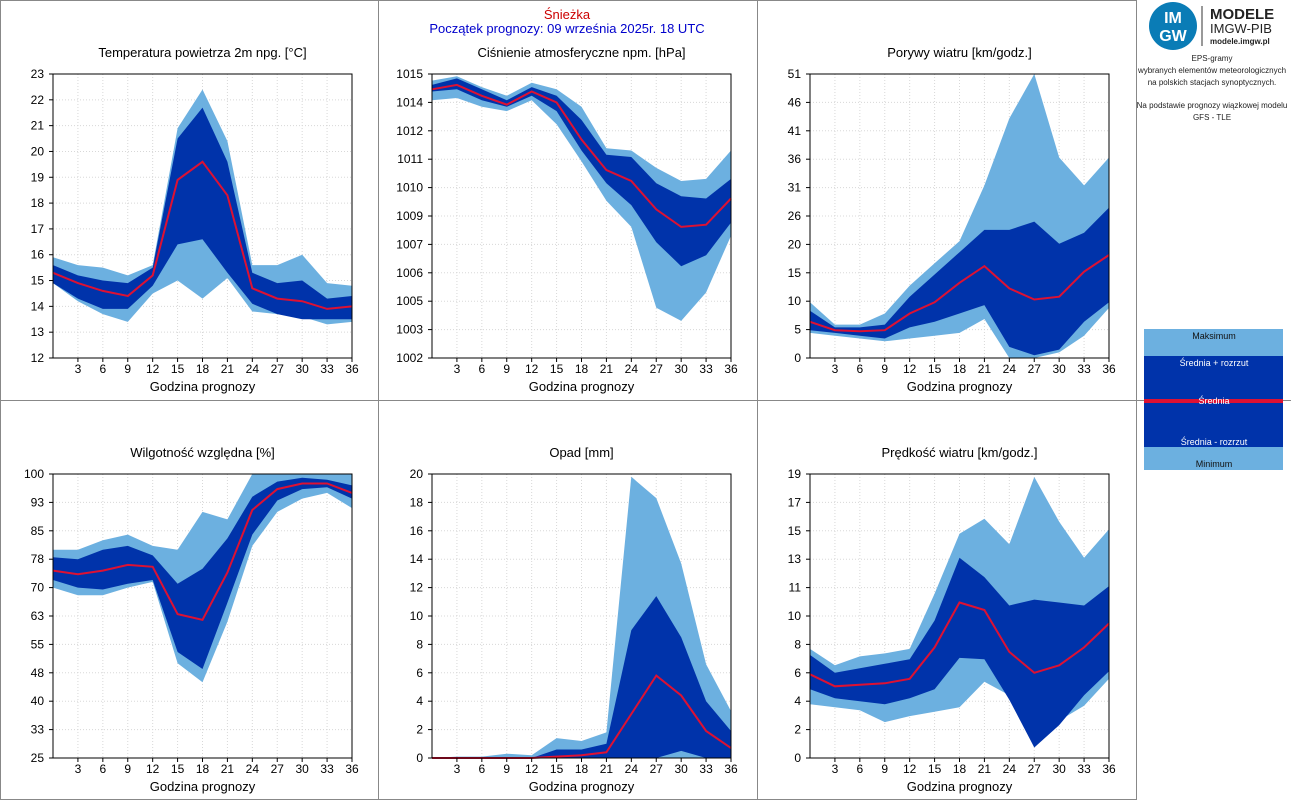 This screenshot has width=1291, height=800. I want to click on y-tick-label: 25, so click(38, 758).